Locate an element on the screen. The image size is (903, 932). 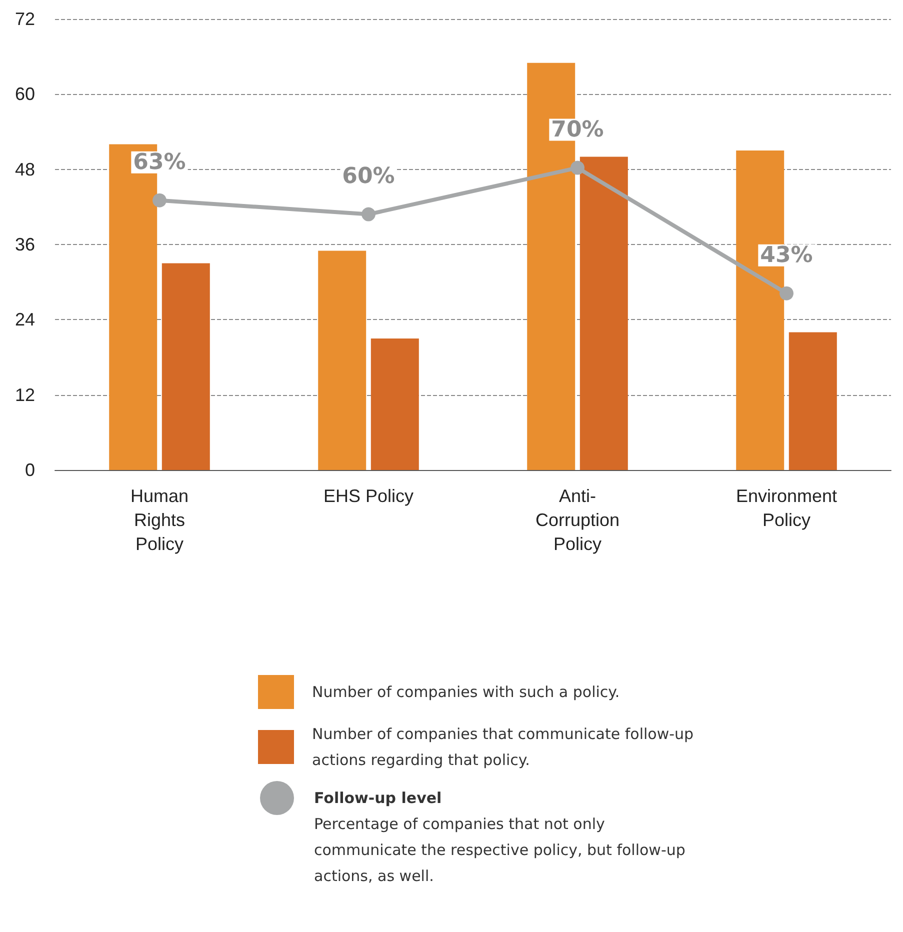
text: Percentage of companies that not only communicate the respective policy, but follow-up actions, as well. is located at coordinates (500, 850).